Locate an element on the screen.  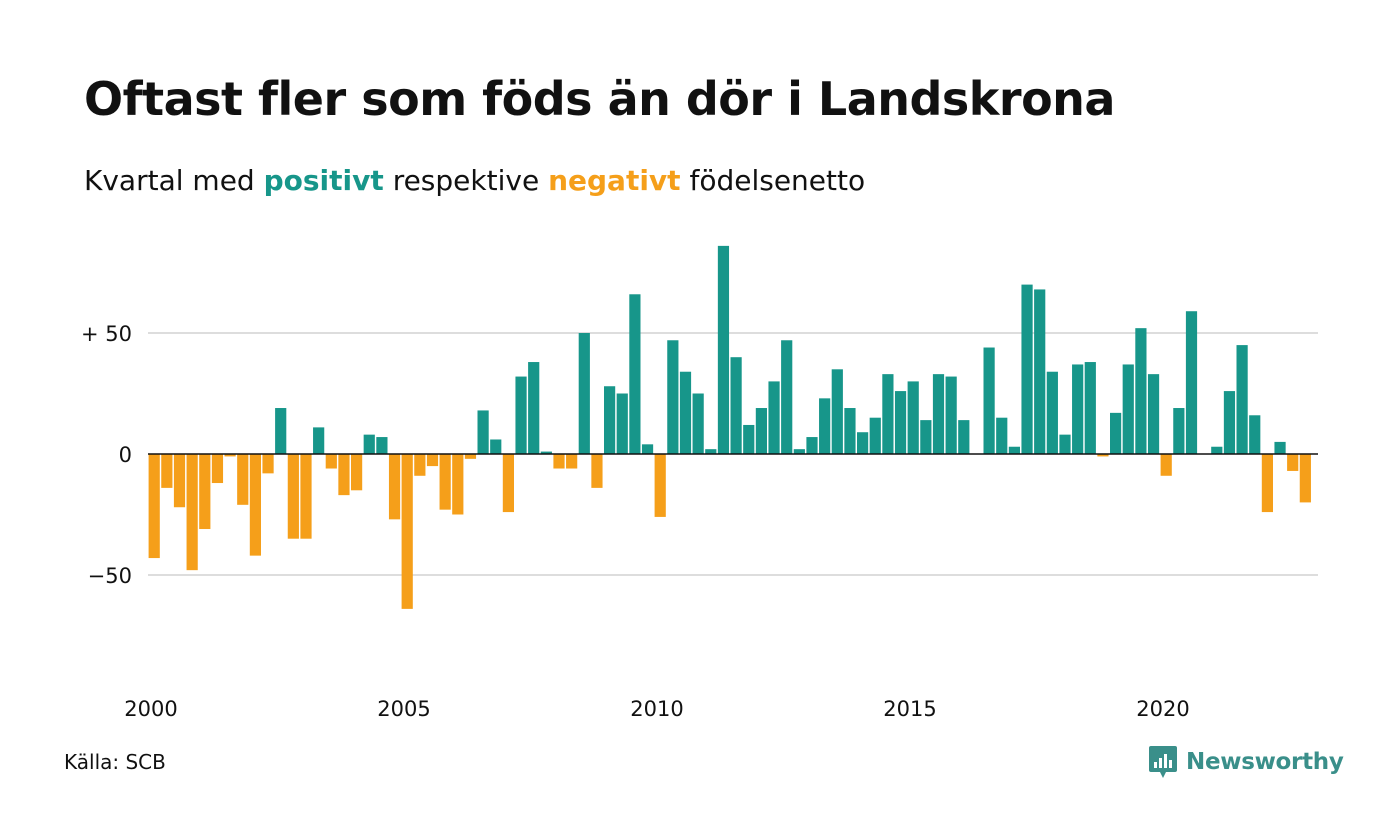
x-tick-label: 2000 is located at coordinates (150, 709).